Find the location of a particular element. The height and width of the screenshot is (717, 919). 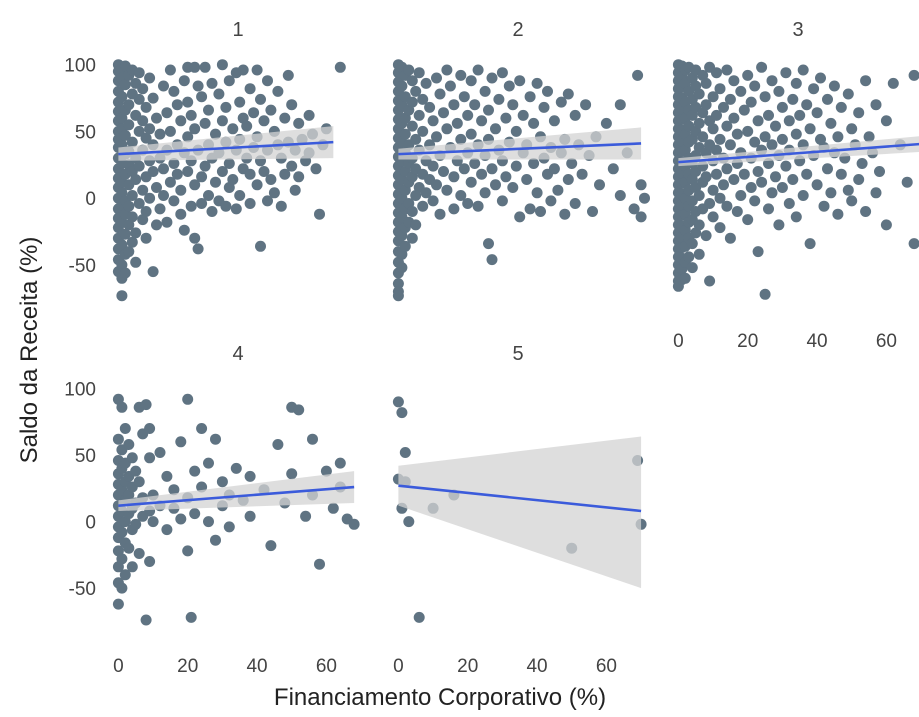

confidence-band is located at coordinates (520, 512).